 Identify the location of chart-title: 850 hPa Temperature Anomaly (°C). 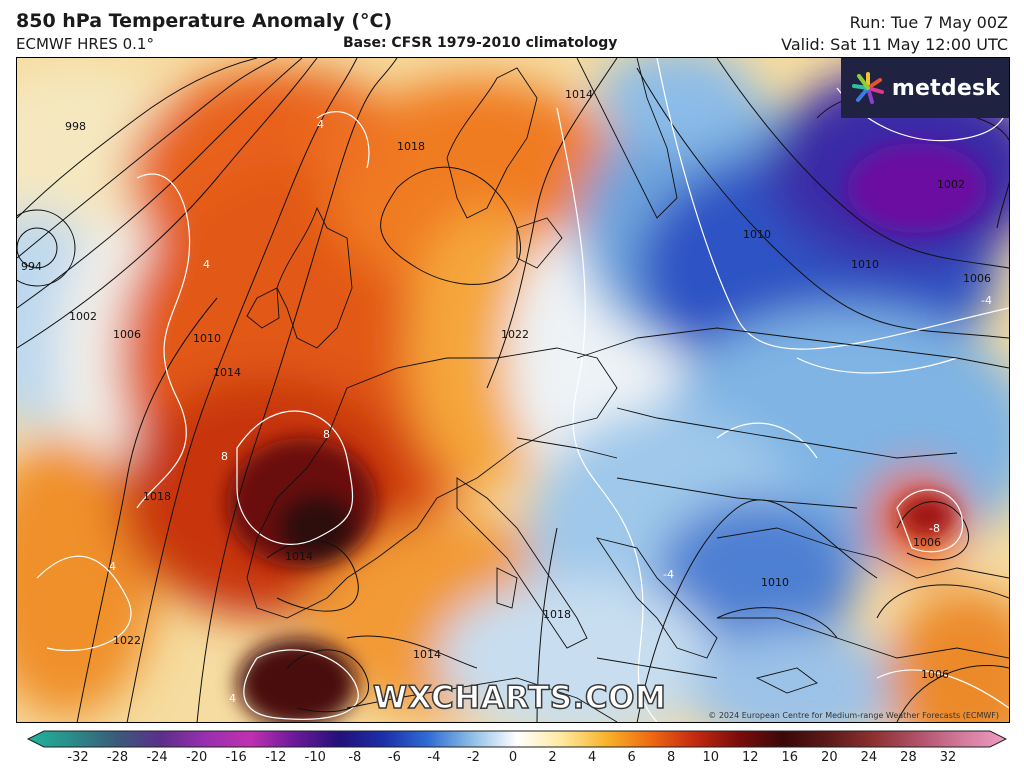
(204, 21).